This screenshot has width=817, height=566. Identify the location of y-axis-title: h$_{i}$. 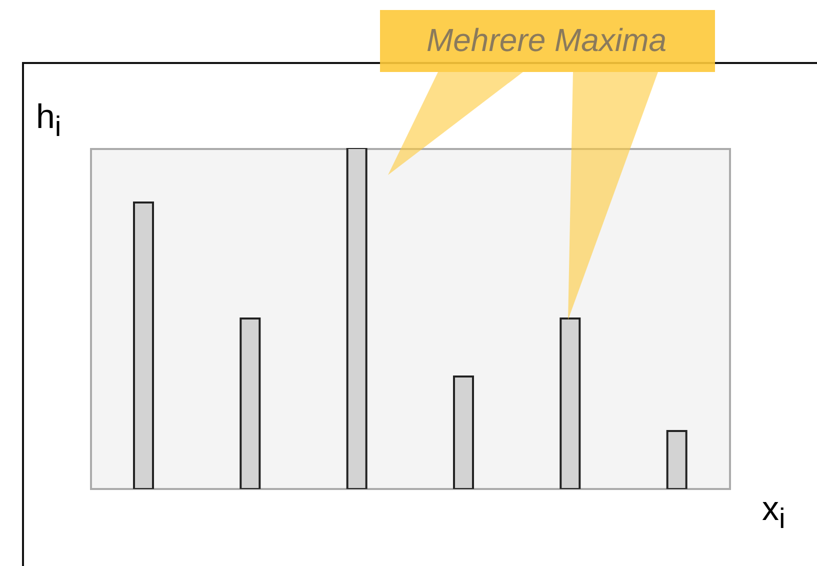
(49, 121).